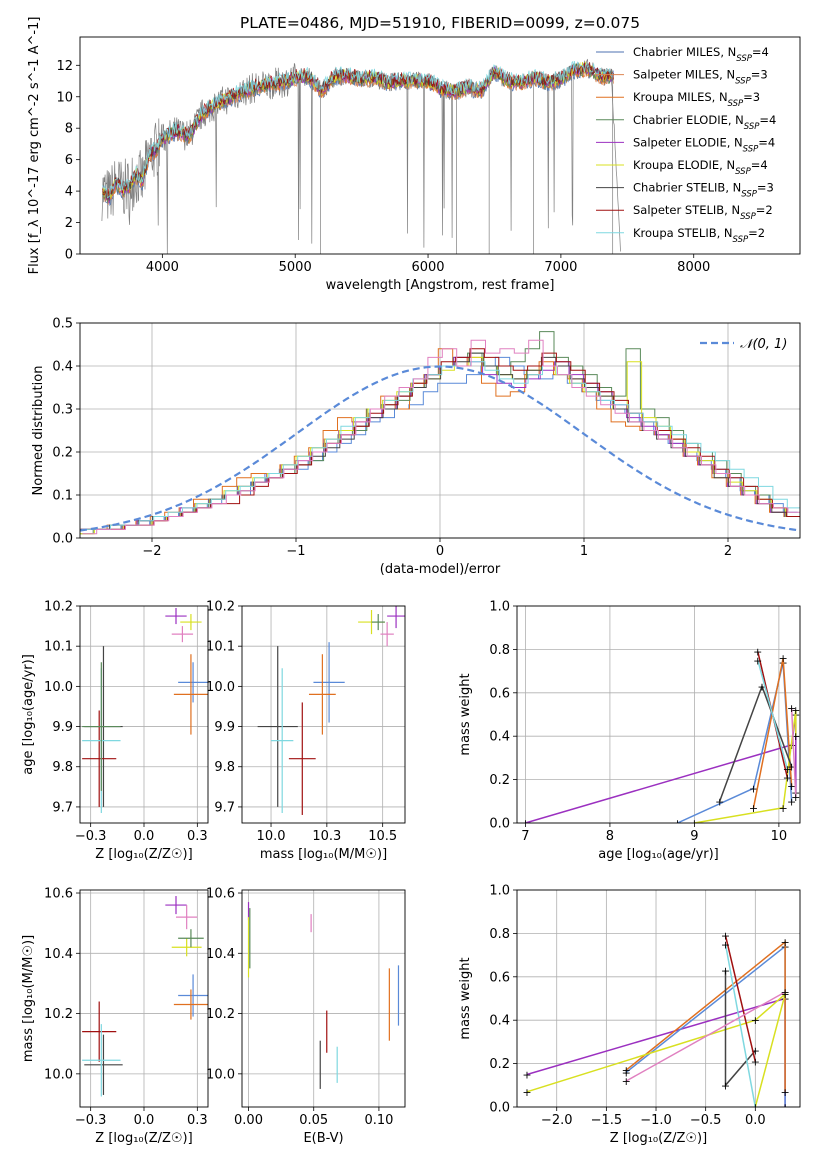 This screenshot has width=819, height=1170. Describe the element at coordinates (162, 267) in the screenshot. I see `x-tick-label: 4000` at that location.